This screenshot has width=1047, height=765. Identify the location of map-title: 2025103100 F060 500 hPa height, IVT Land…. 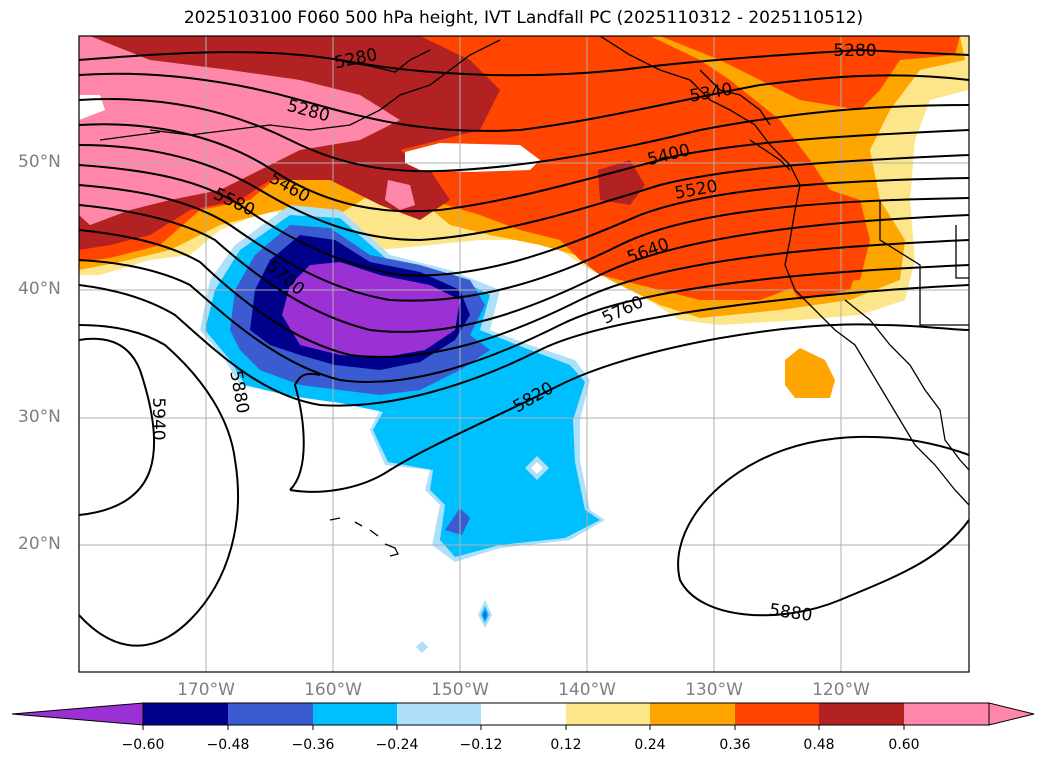
(523, 18).